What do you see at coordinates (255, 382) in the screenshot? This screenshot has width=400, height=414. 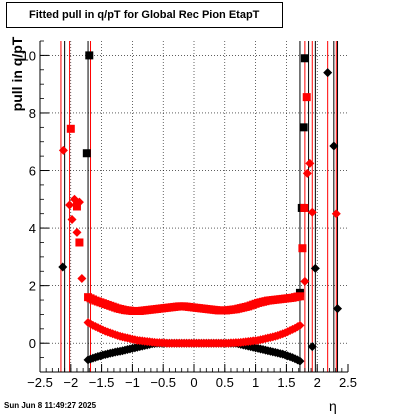 I see `x-tick-label: 1` at bounding box center [255, 382].